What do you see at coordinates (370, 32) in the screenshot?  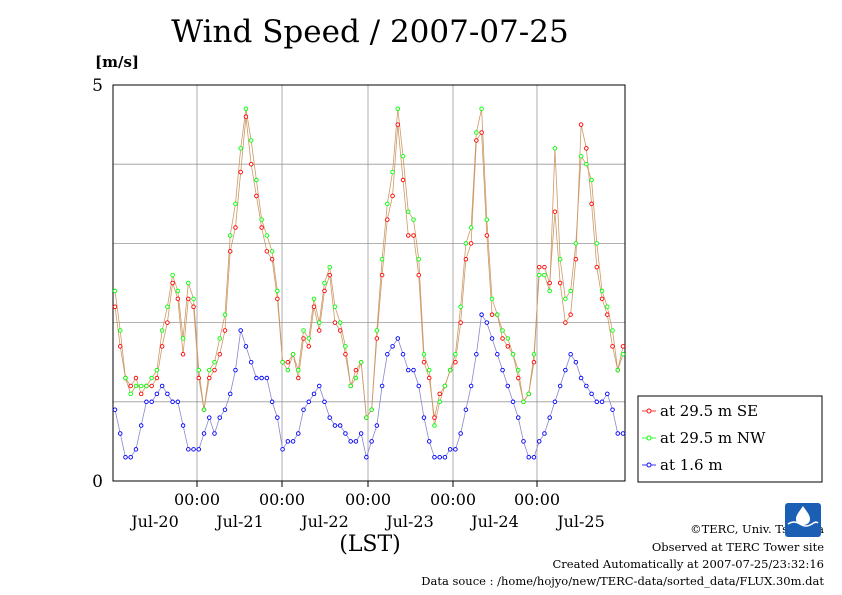 I see `chart-title: Wind Speed / 2007-07-25` at bounding box center [370, 32].